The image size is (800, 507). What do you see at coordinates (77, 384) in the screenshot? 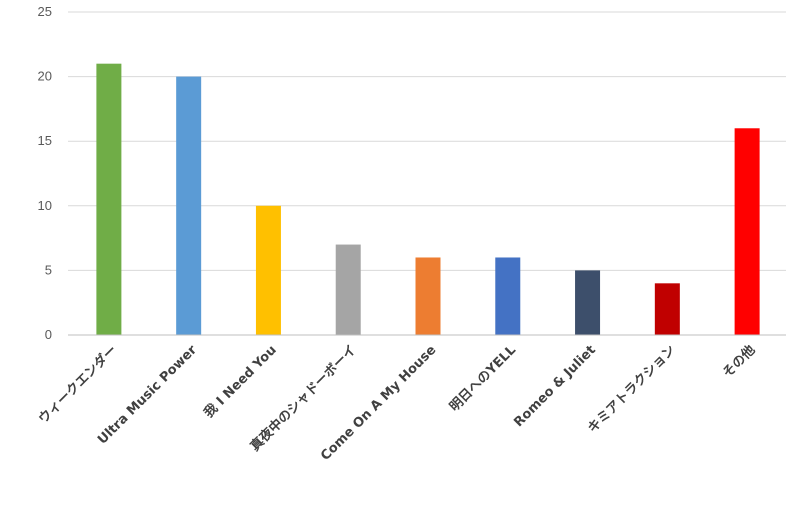
I see `category-label: ウィークエンダー` at bounding box center [77, 384].